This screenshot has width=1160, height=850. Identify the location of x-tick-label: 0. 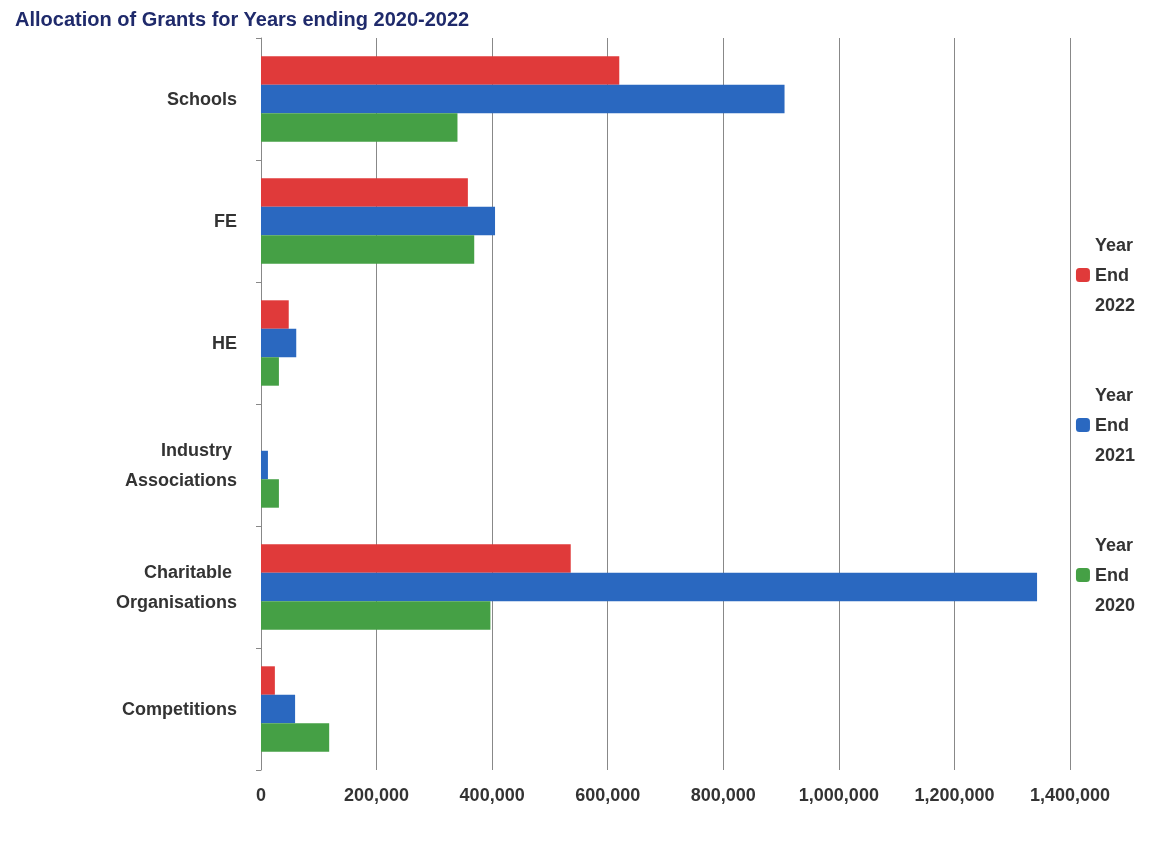
(261, 795).